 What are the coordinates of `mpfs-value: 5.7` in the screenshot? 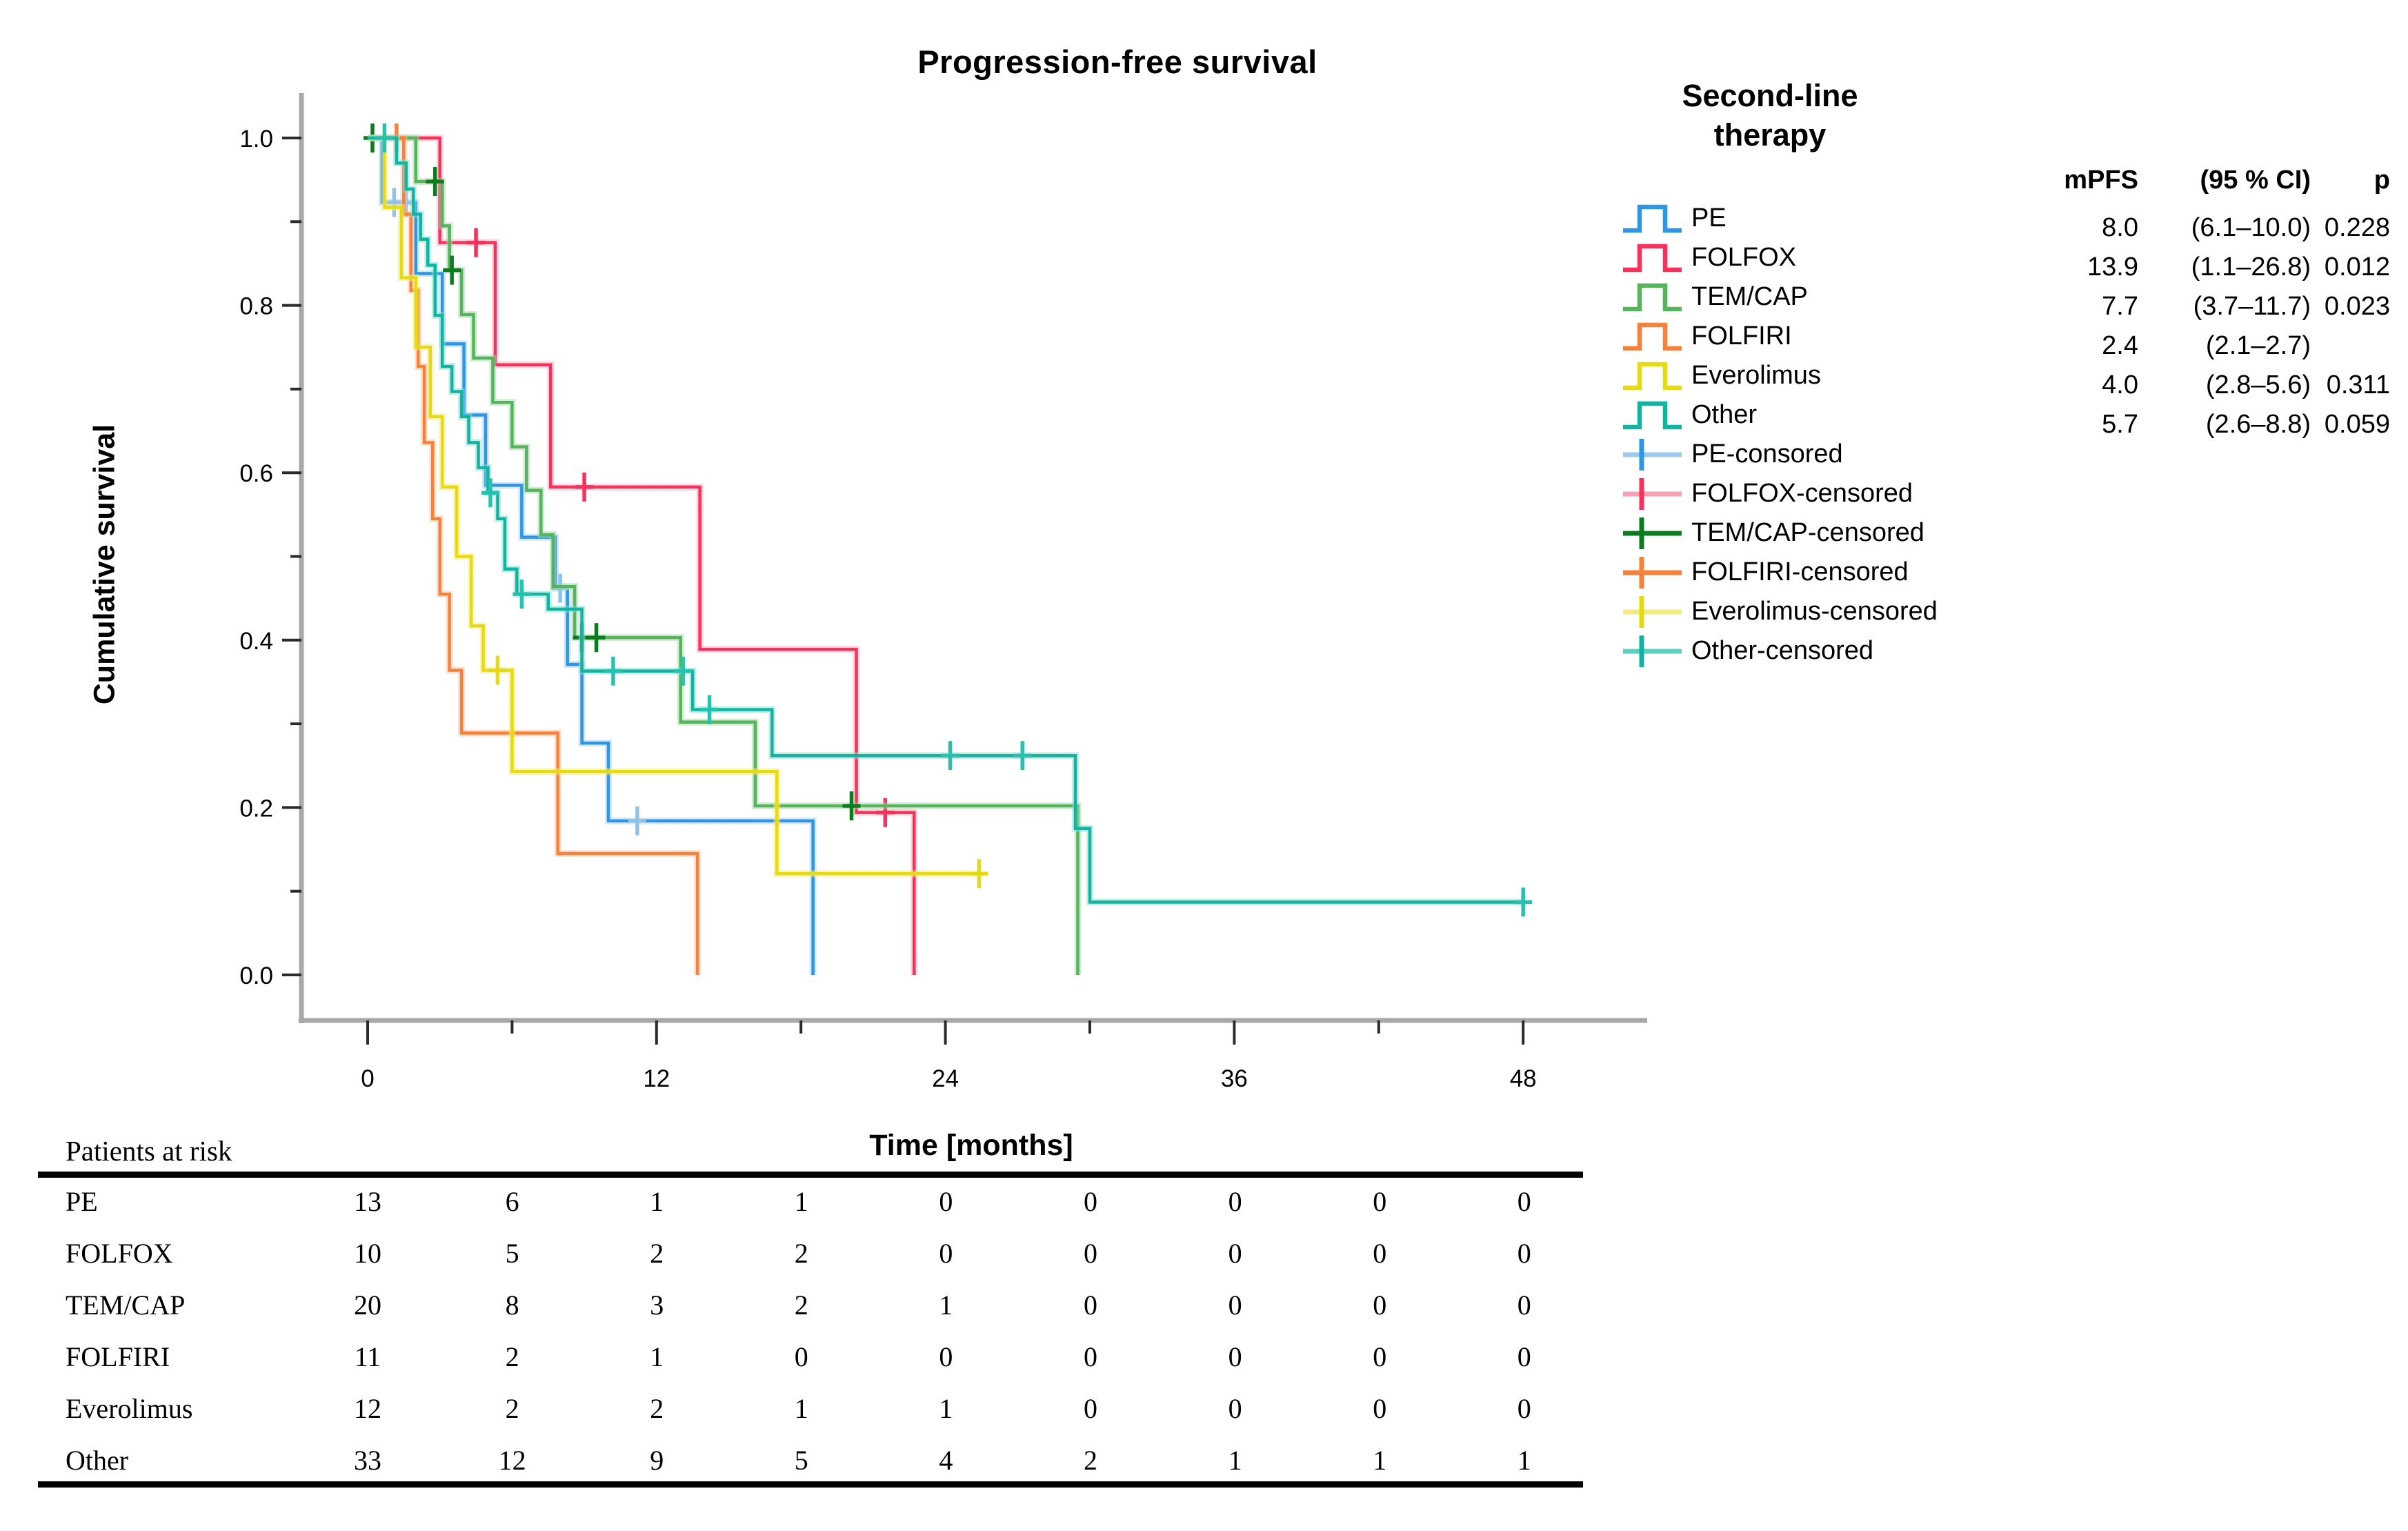 It's located at (2120, 424).